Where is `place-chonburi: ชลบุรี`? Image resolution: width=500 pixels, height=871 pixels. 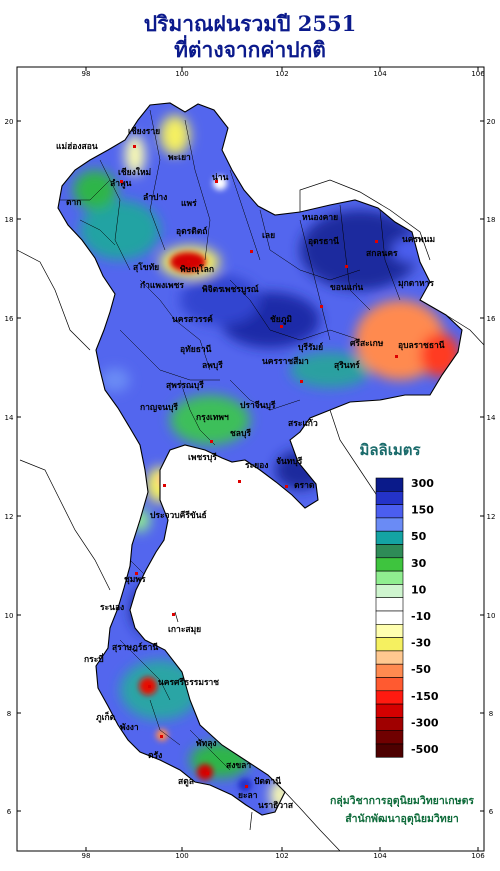
place-chonburi: ชลบุรี is located at coordinates (240, 433).